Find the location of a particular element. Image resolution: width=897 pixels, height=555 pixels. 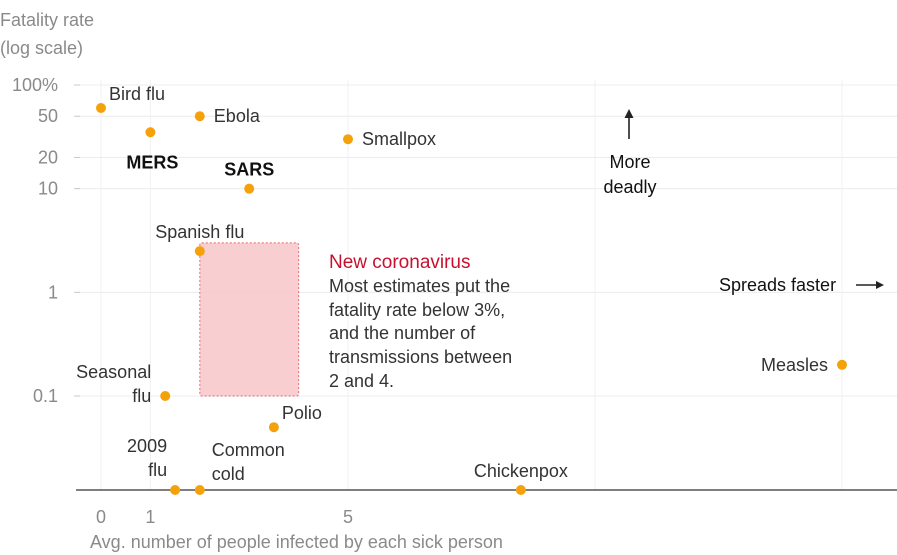

point-label: Common is located at coordinates (248, 450).